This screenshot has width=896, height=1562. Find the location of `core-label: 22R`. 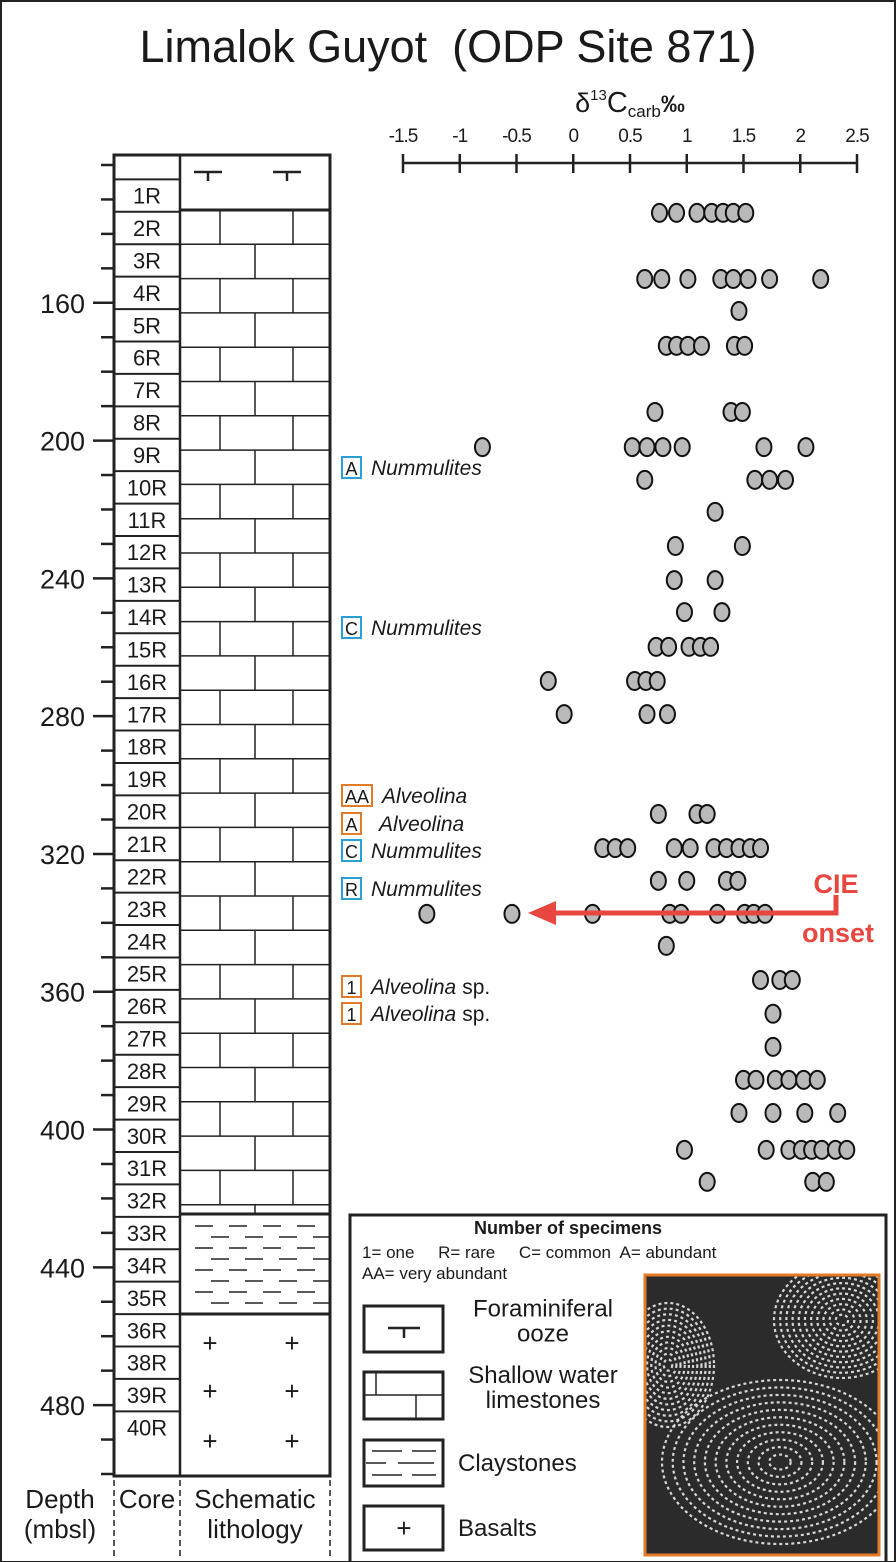

core-label: 22R is located at coordinates (147, 876).